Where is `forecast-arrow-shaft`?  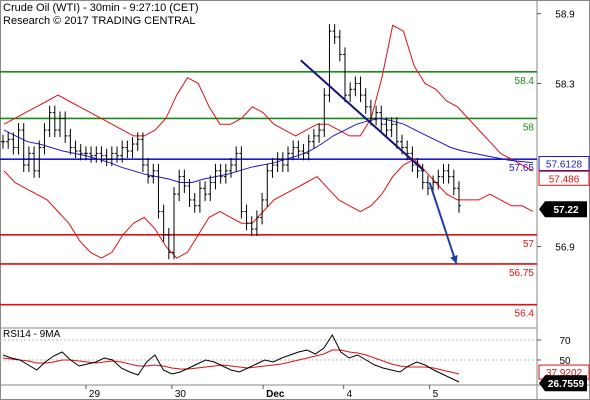 forecast-arrow-shaft is located at coordinates (443, 223).